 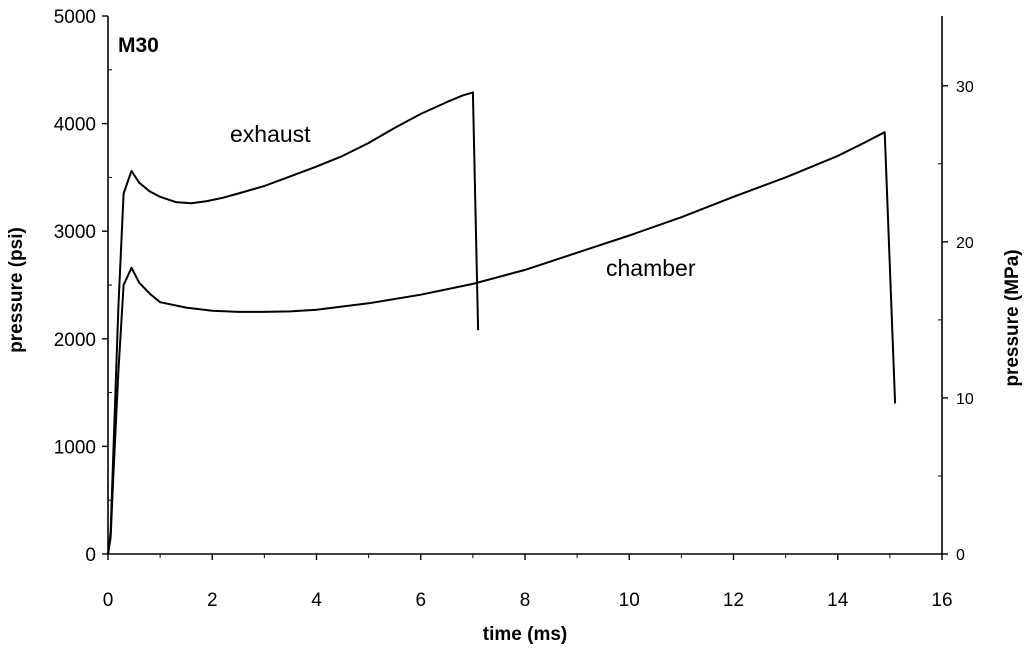 I want to click on y2-tick-label: 30, so click(x=965, y=87).